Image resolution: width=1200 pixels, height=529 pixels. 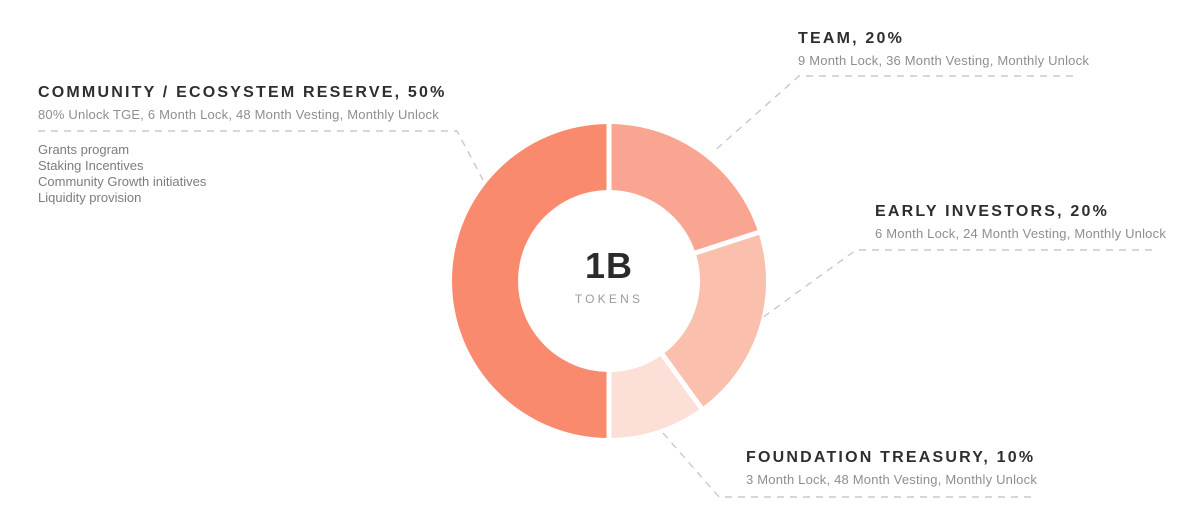 I want to click on donut-segment-early-investors, so click(x=714, y=320).